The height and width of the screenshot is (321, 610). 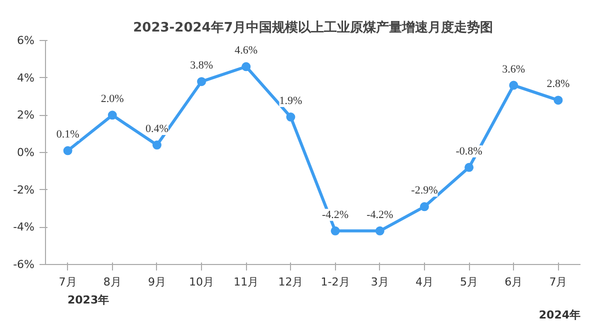 I want to click on x-tick-label: 4月, so click(x=424, y=282).